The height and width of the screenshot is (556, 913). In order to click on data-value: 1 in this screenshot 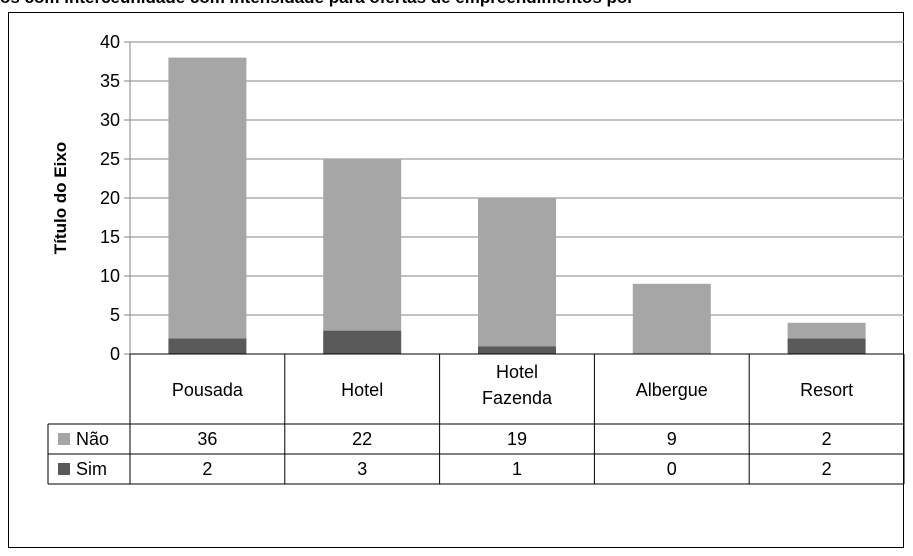, I will do `click(517, 469)`.